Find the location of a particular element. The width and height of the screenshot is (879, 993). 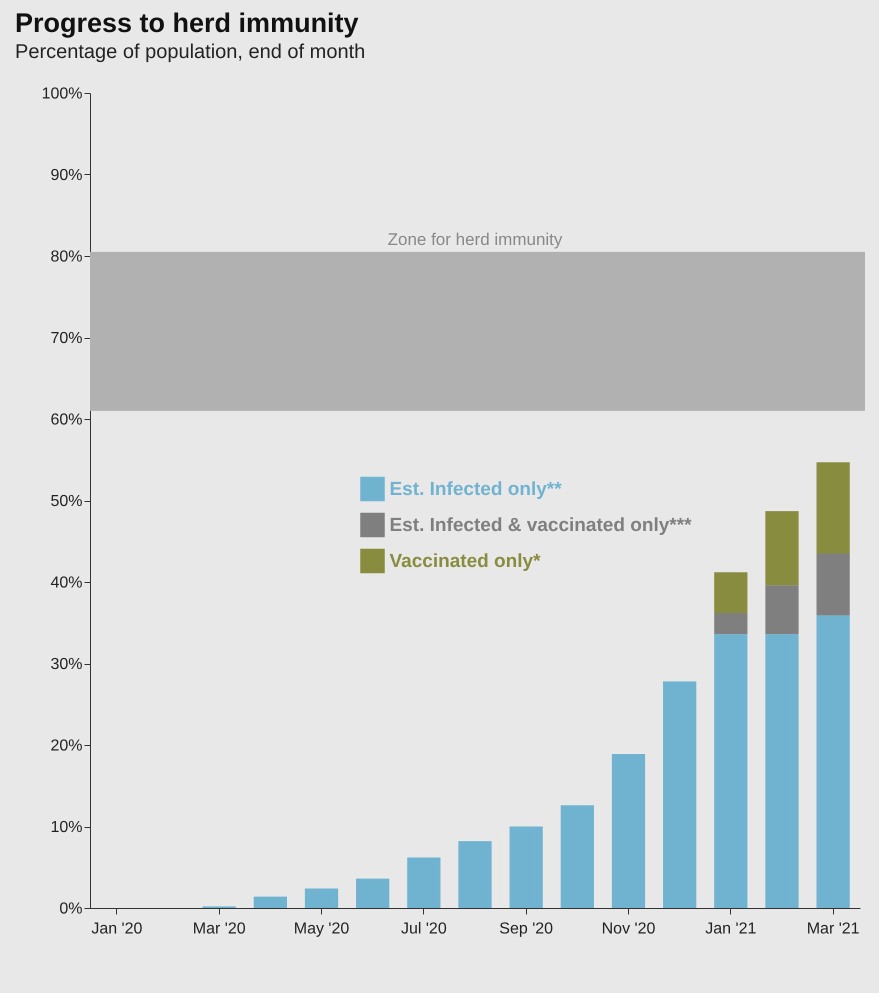

y-tick-label: 0% is located at coordinates (70, 909).